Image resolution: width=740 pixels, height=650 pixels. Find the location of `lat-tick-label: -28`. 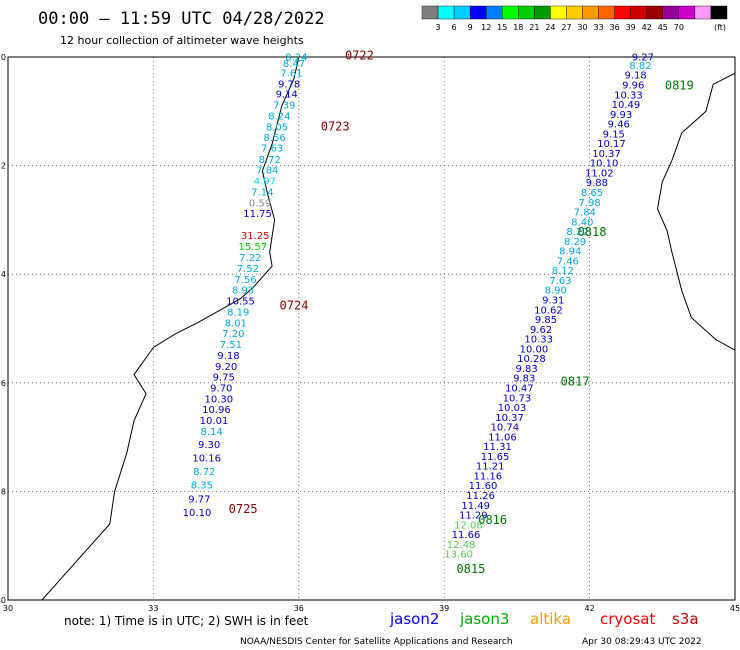

lat-tick-label: -28 is located at coordinates (3, 491).